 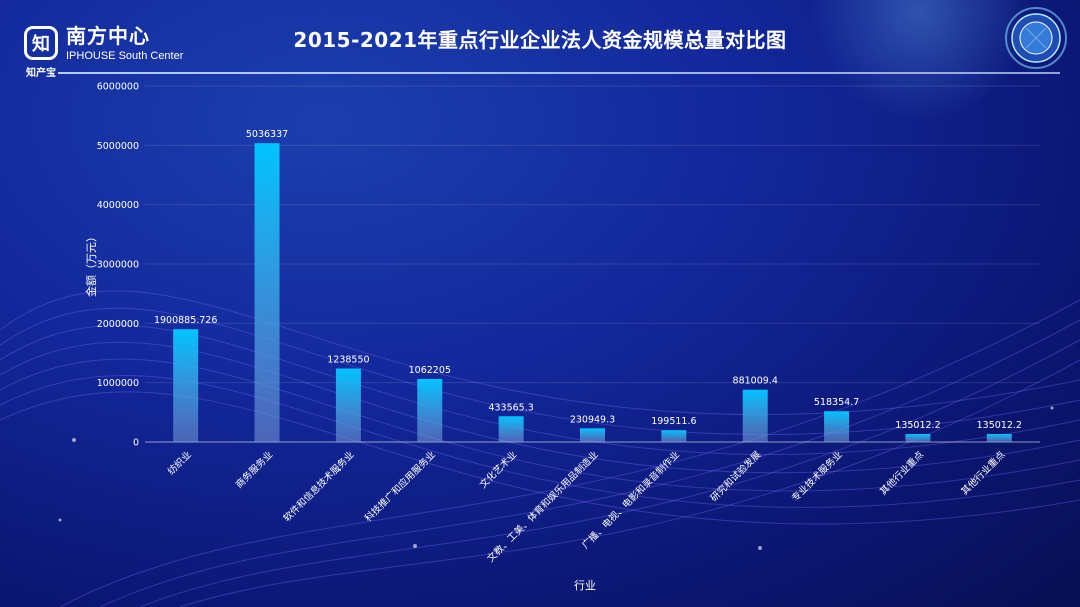 I want to click on y-tick-label: 4000000, so click(x=118, y=205).